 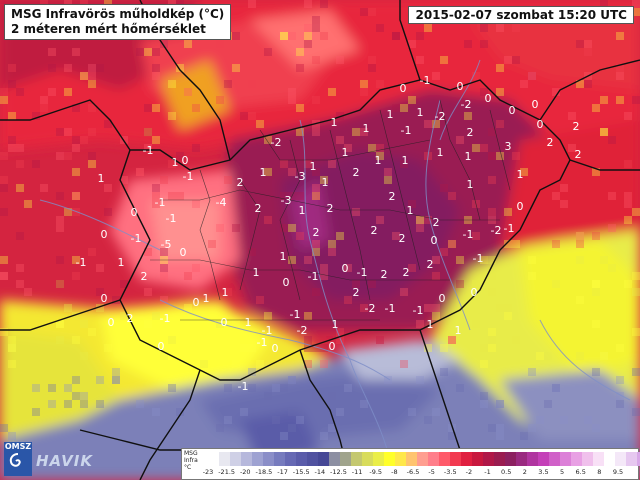 I want to click on legend-tick-label: -2, so click(x=469, y=472).